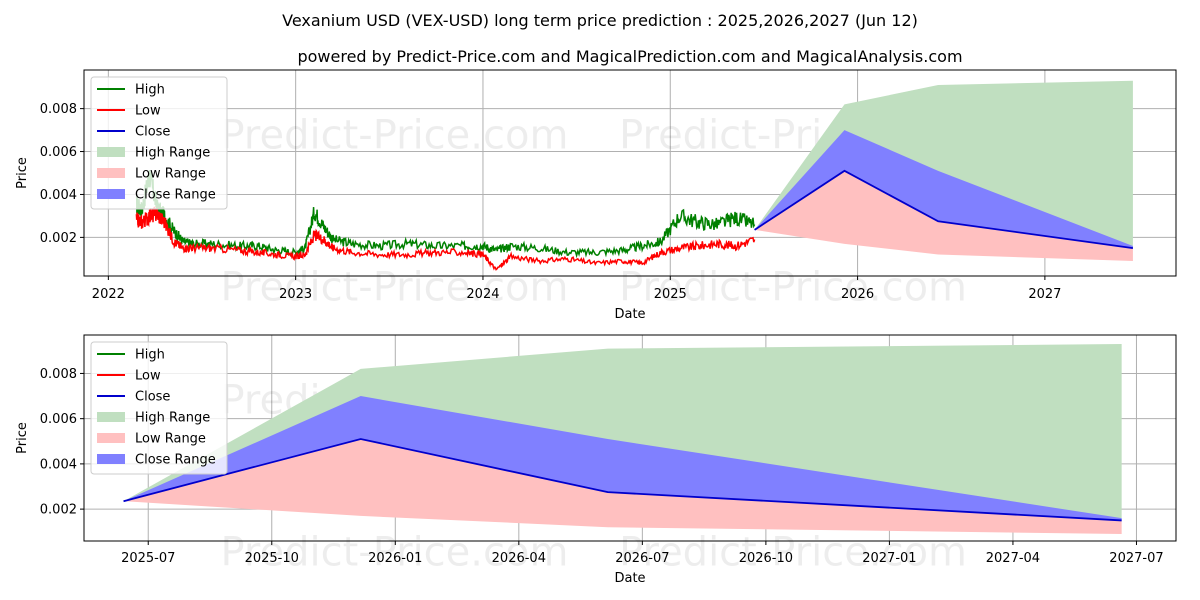 This screenshot has width=1200, height=600. Describe the element at coordinates (482, 294) in the screenshot. I see `x-tick-label: 2024` at that location.